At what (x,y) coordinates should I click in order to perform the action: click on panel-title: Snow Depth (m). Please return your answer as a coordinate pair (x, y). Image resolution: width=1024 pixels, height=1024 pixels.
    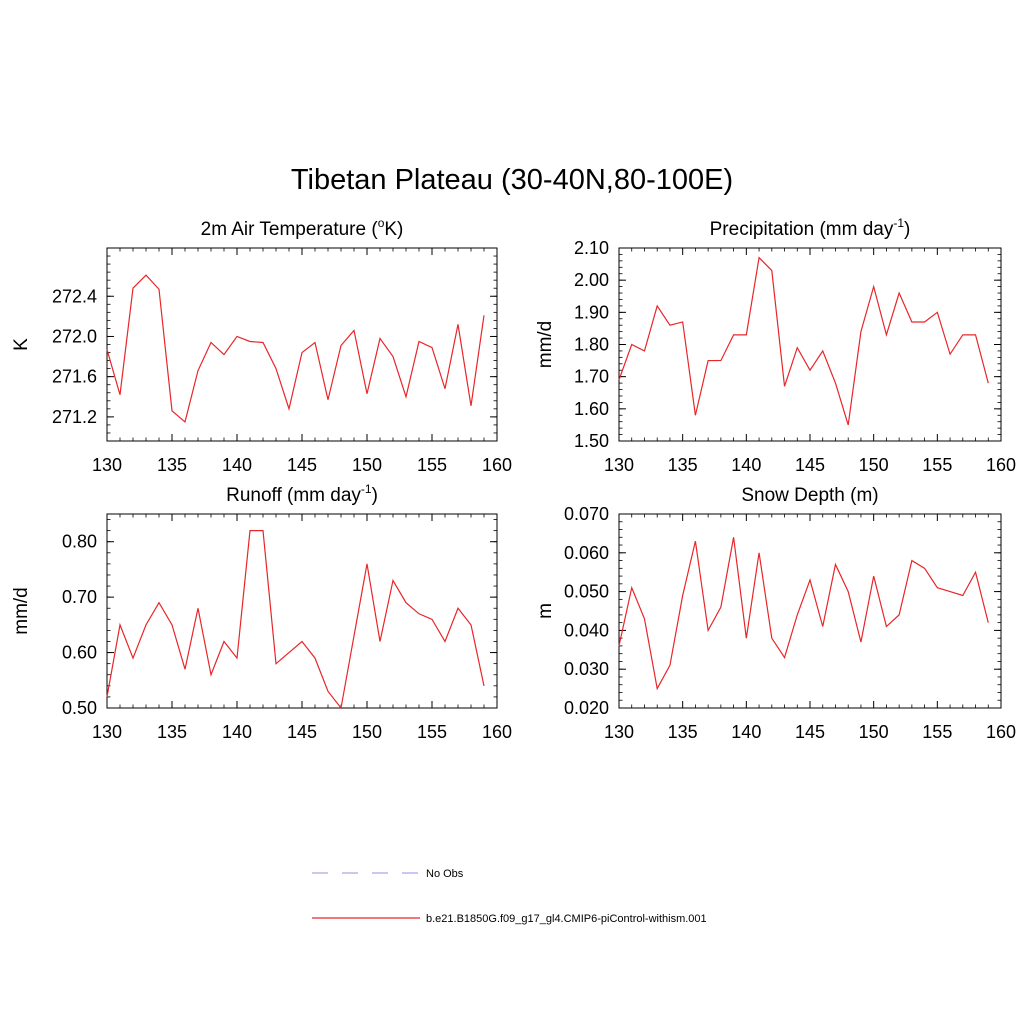
    Looking at the image, I should click on (809, 495).